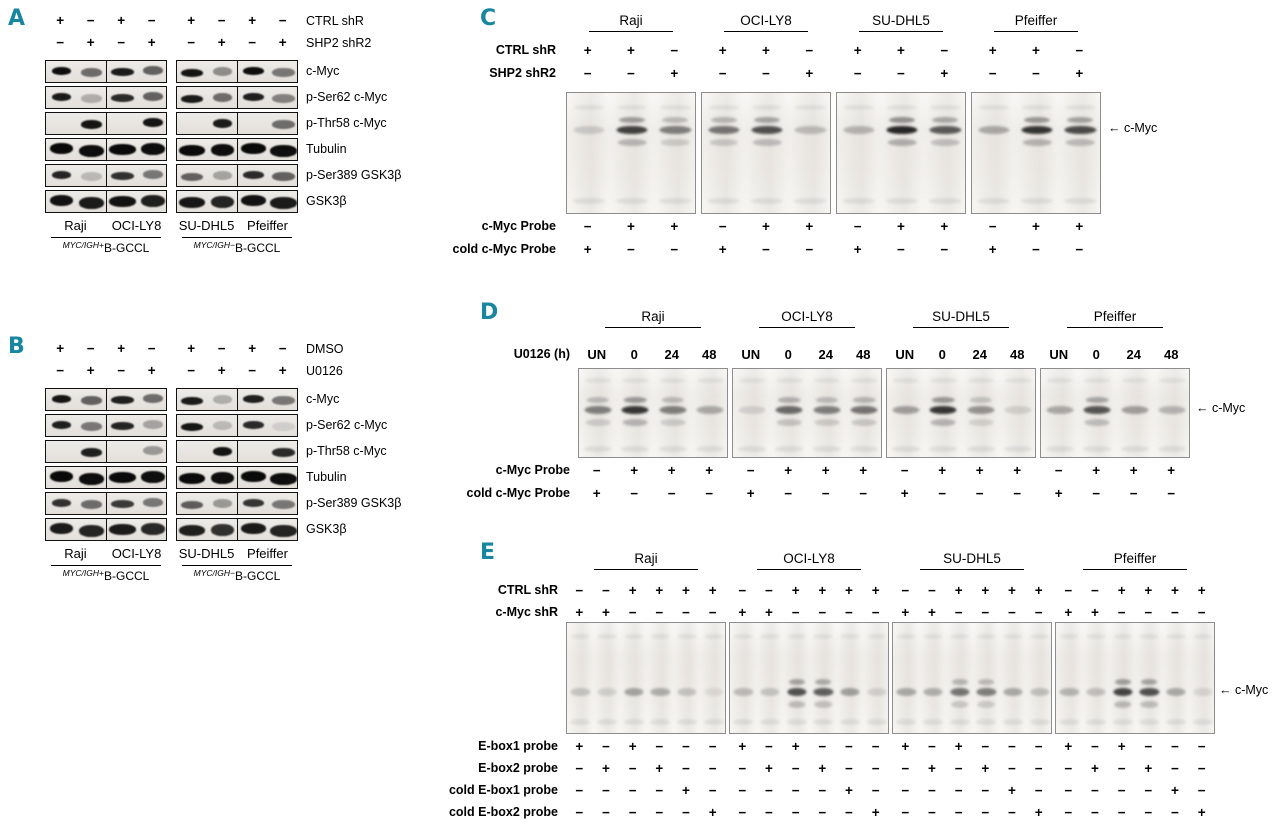 This screenshot has height=825, width=1280. What do you see at coordinates (532, 470) in the screenshot?
I see `probe-label: c-Myc Probe` at bounding box center [532, 470].